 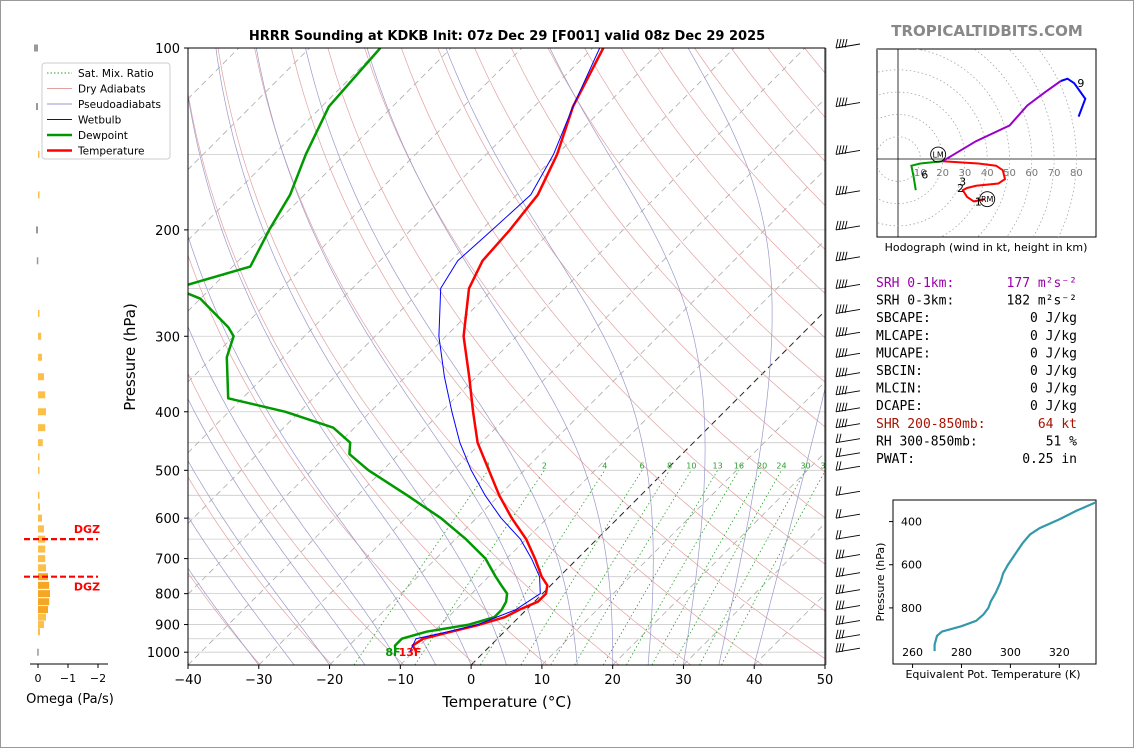 I want to click on thetae-frame, so click(x=994, y=582).